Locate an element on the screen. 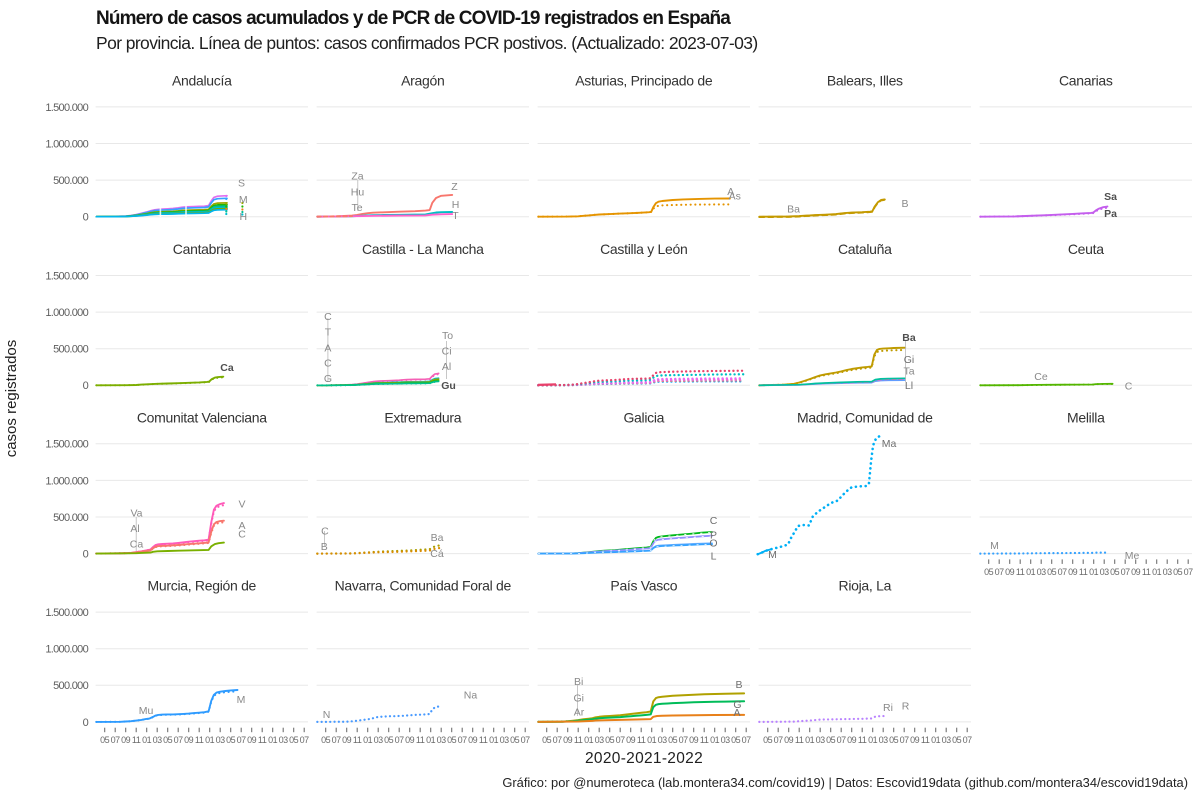 Image resolution: width=1200 pixels, height=800 pixels. svg-text: Aragón is located at coordinates (422, 81).